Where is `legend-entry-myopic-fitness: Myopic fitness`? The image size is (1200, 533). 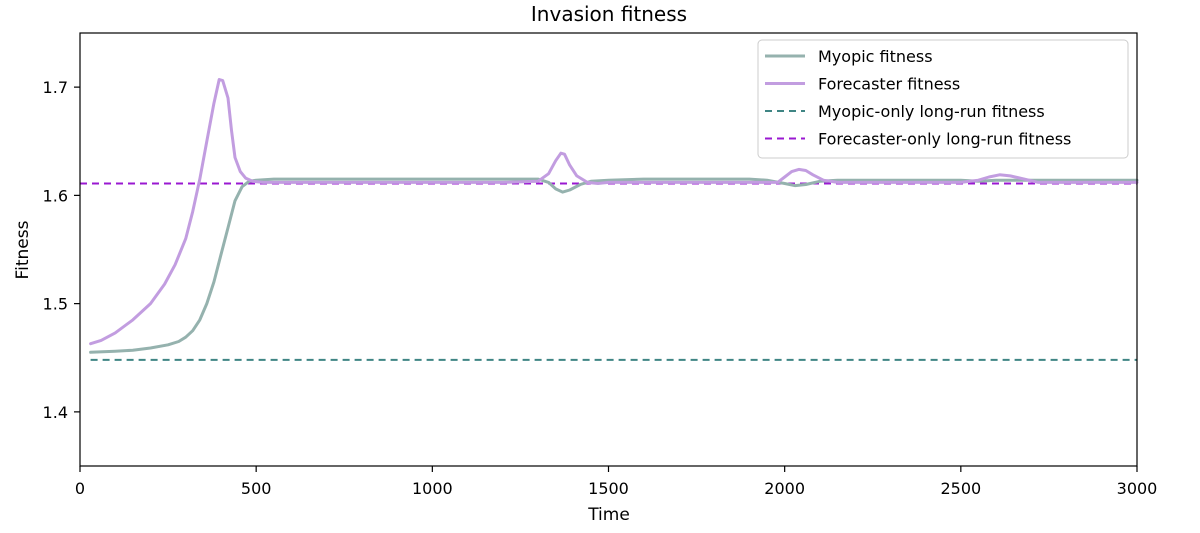 legend-entry-myopic-fitness: Myopic fitness is located at coordinates (849, 56).